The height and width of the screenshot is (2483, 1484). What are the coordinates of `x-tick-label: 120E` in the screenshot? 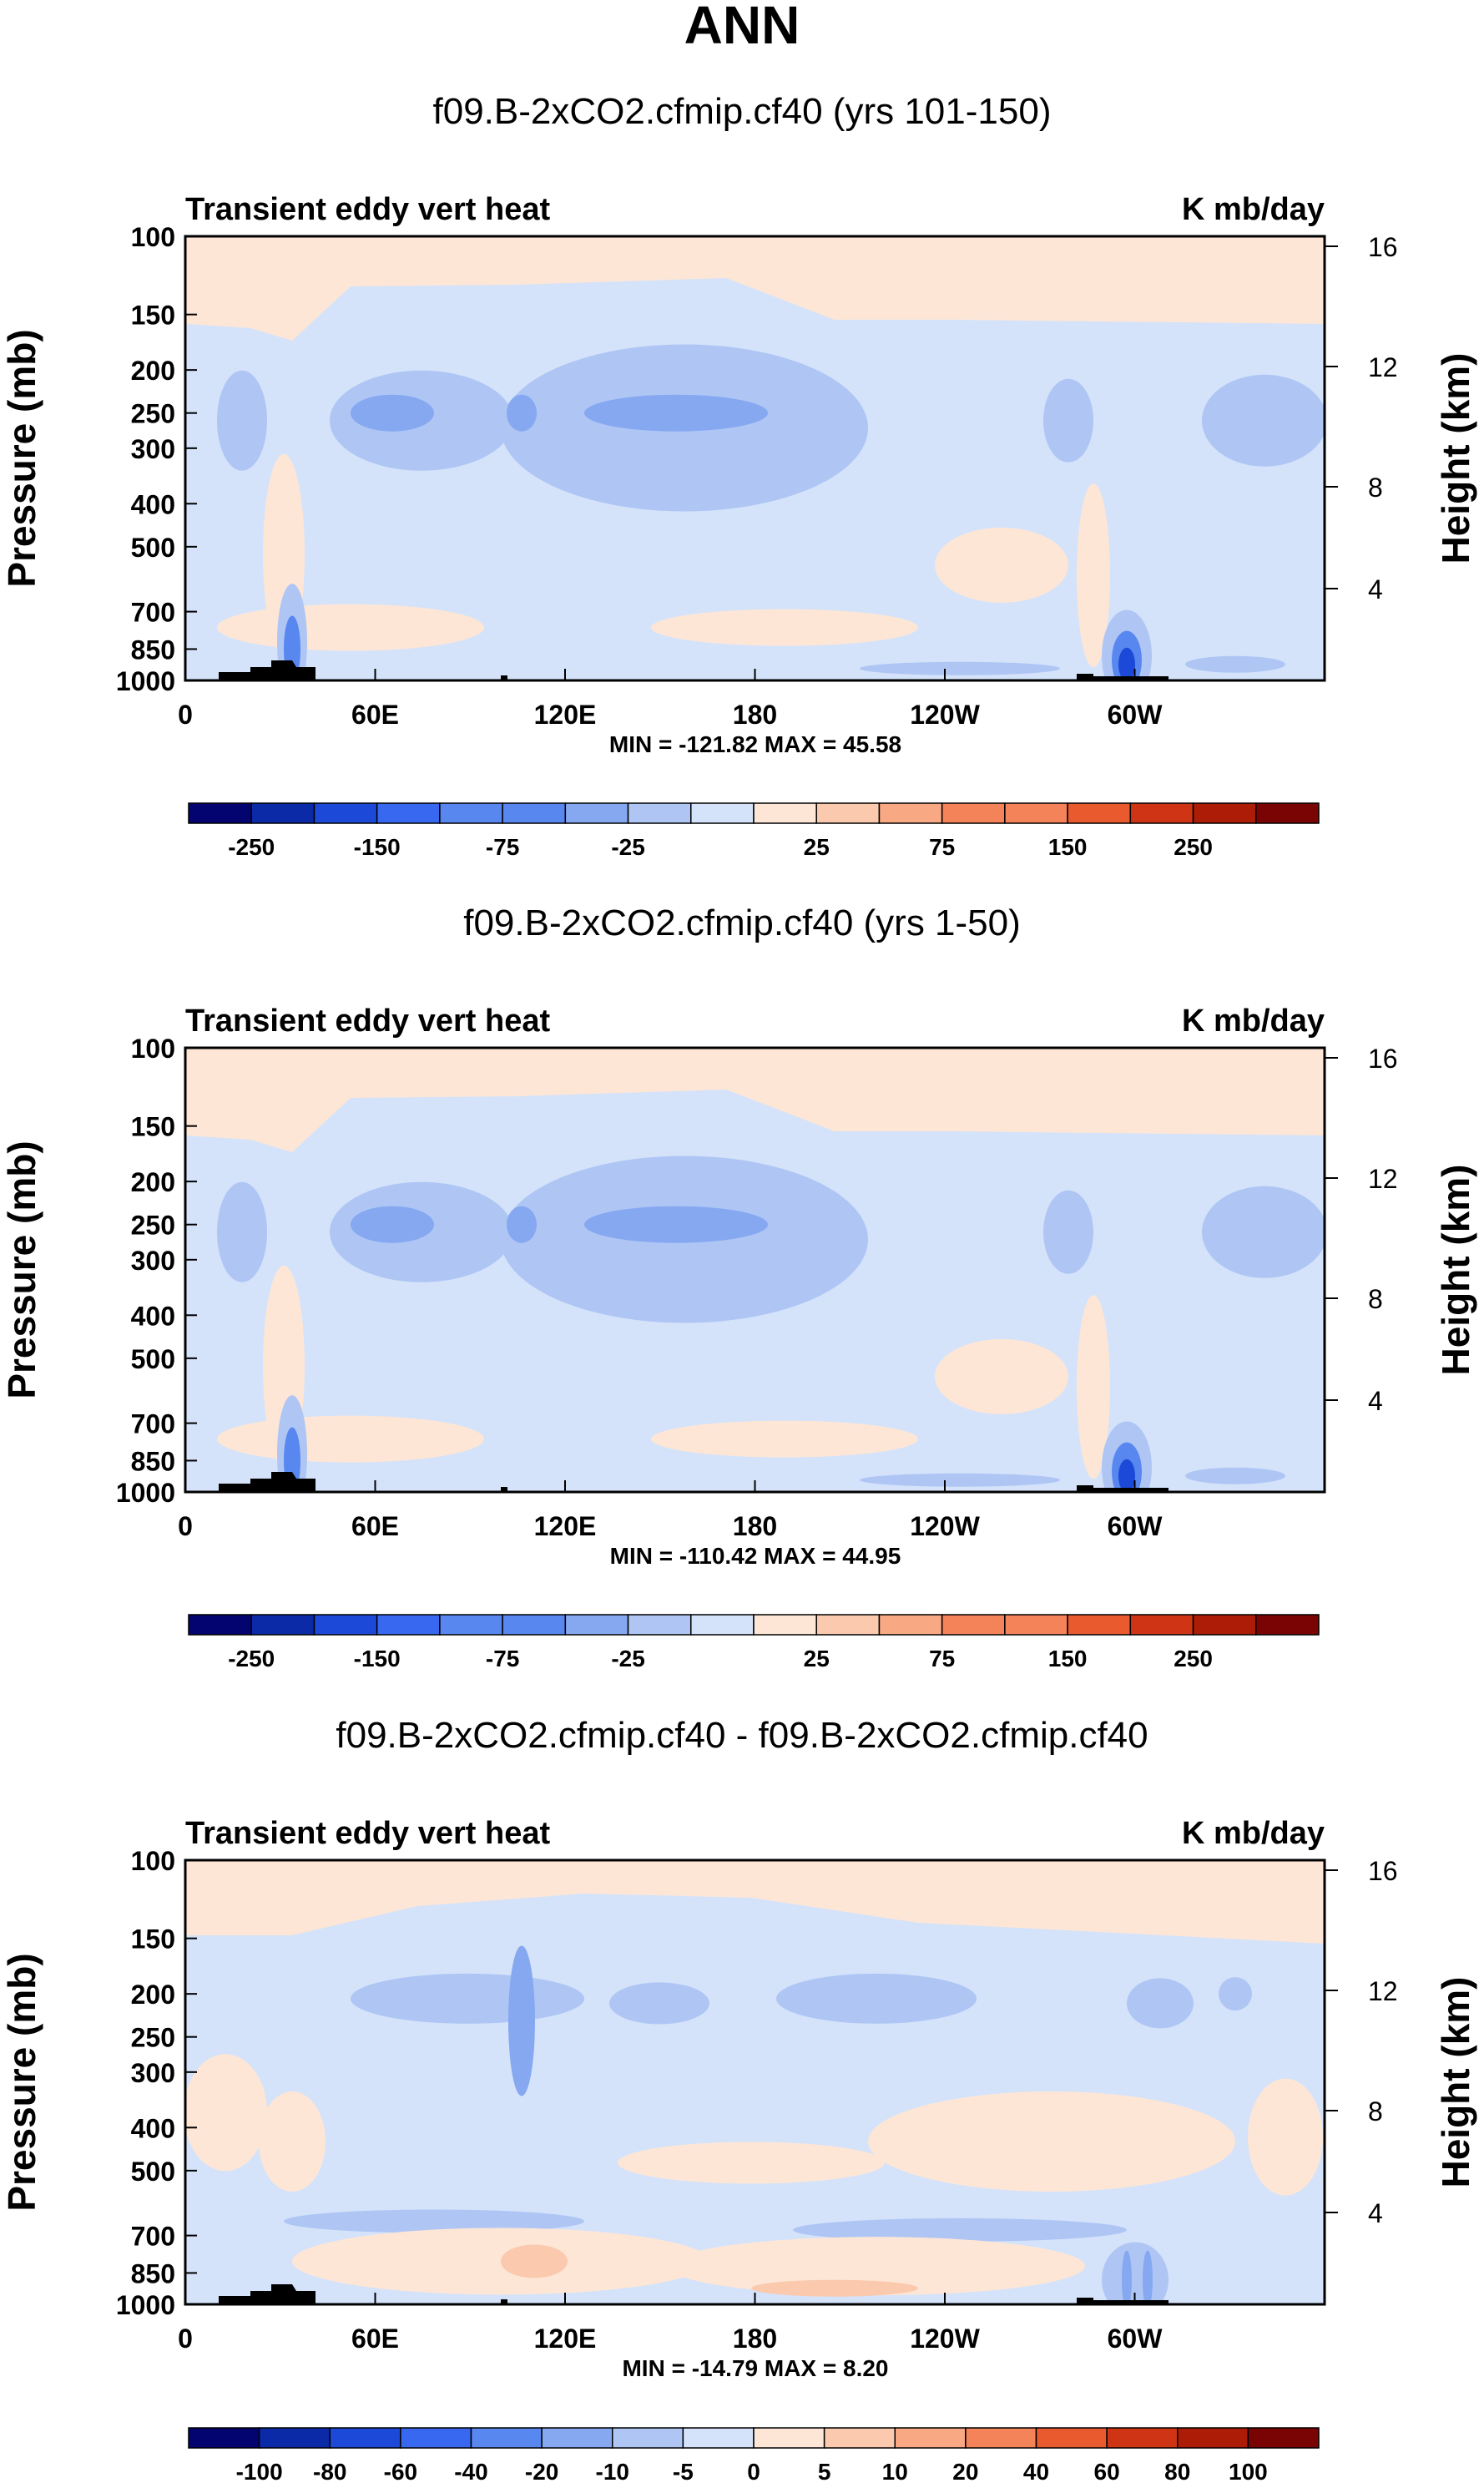 It's located at (565, 715).